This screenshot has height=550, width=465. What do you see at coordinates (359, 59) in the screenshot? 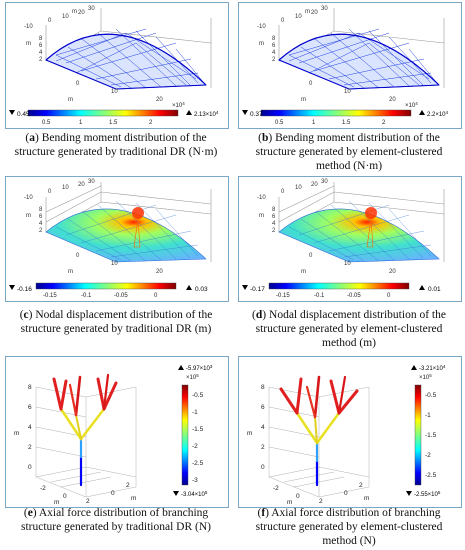
I see `mesh-shell` at bounding box center [359, 59].